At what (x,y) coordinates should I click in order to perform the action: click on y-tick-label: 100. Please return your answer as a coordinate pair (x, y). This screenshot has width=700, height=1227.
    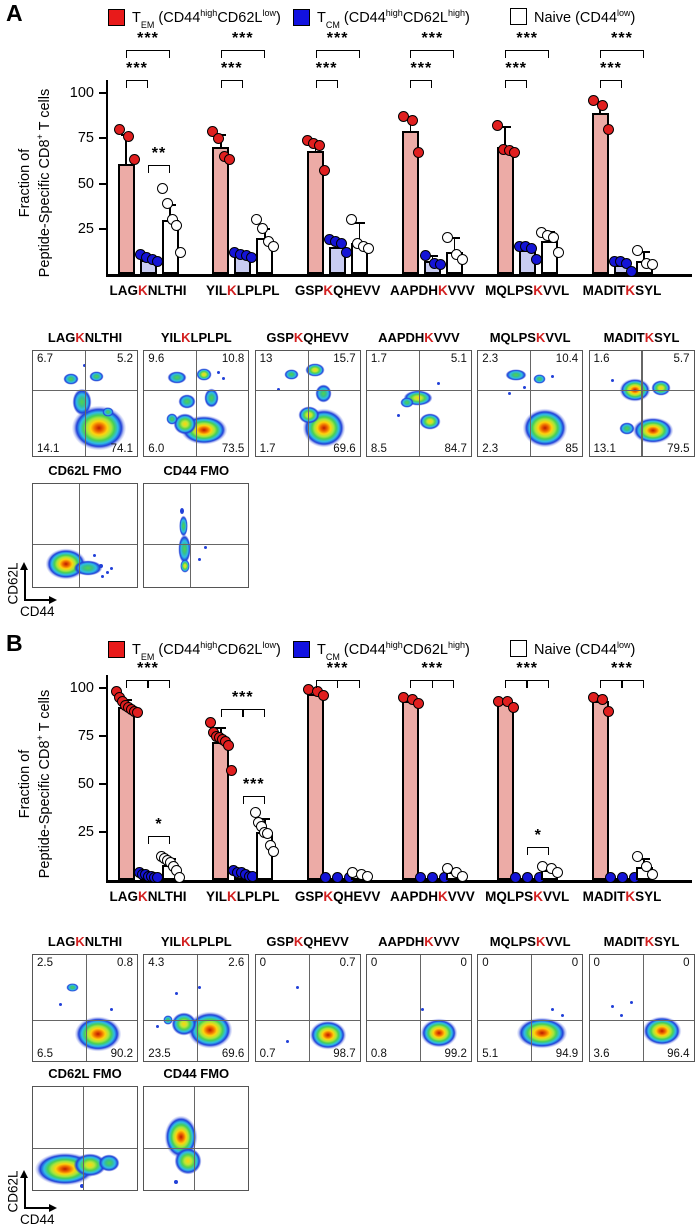
    Looking at the image, I should click on (81, 688).